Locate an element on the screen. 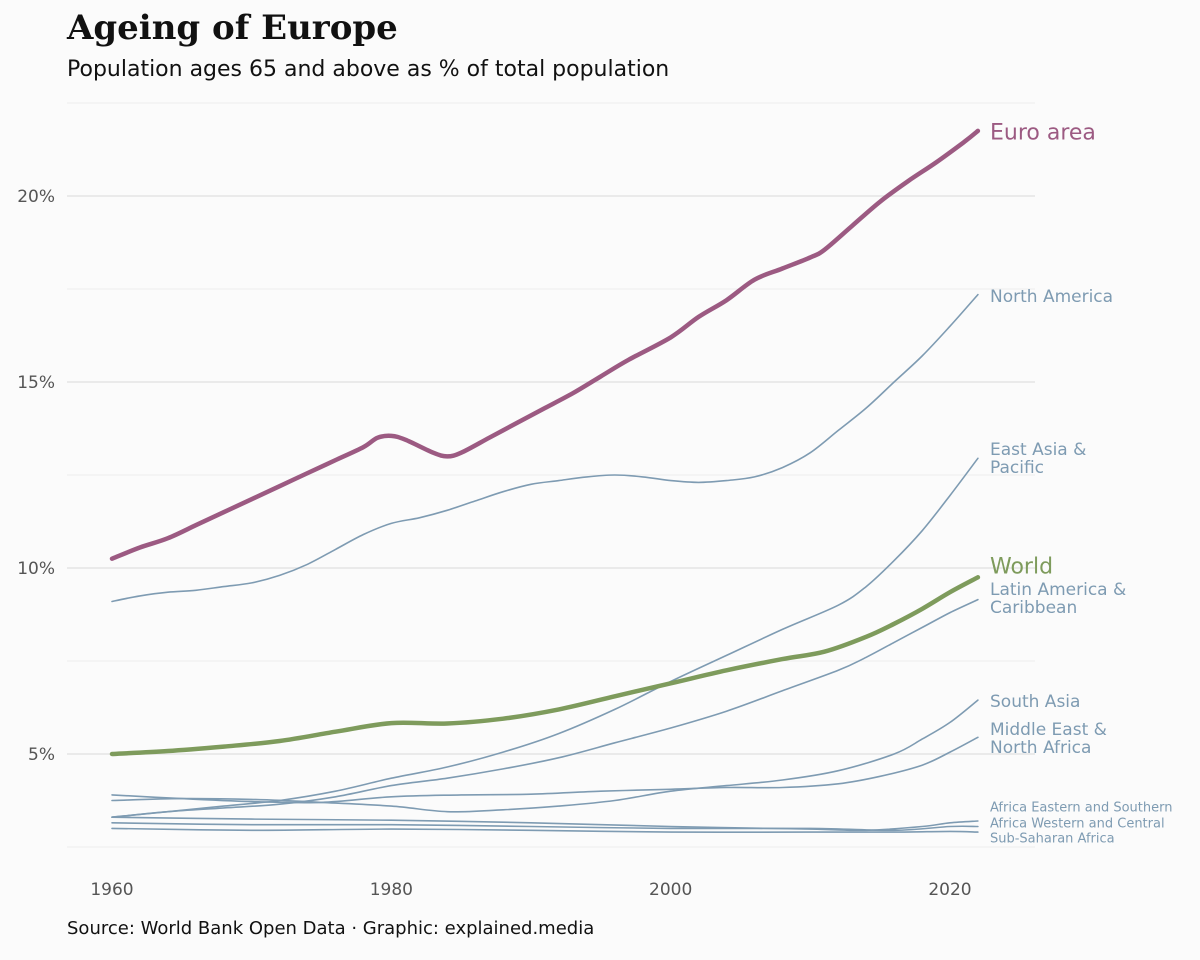  series-label-east-asia-pacific: East Asia & Pacific is located at coordinates (1038, 459).